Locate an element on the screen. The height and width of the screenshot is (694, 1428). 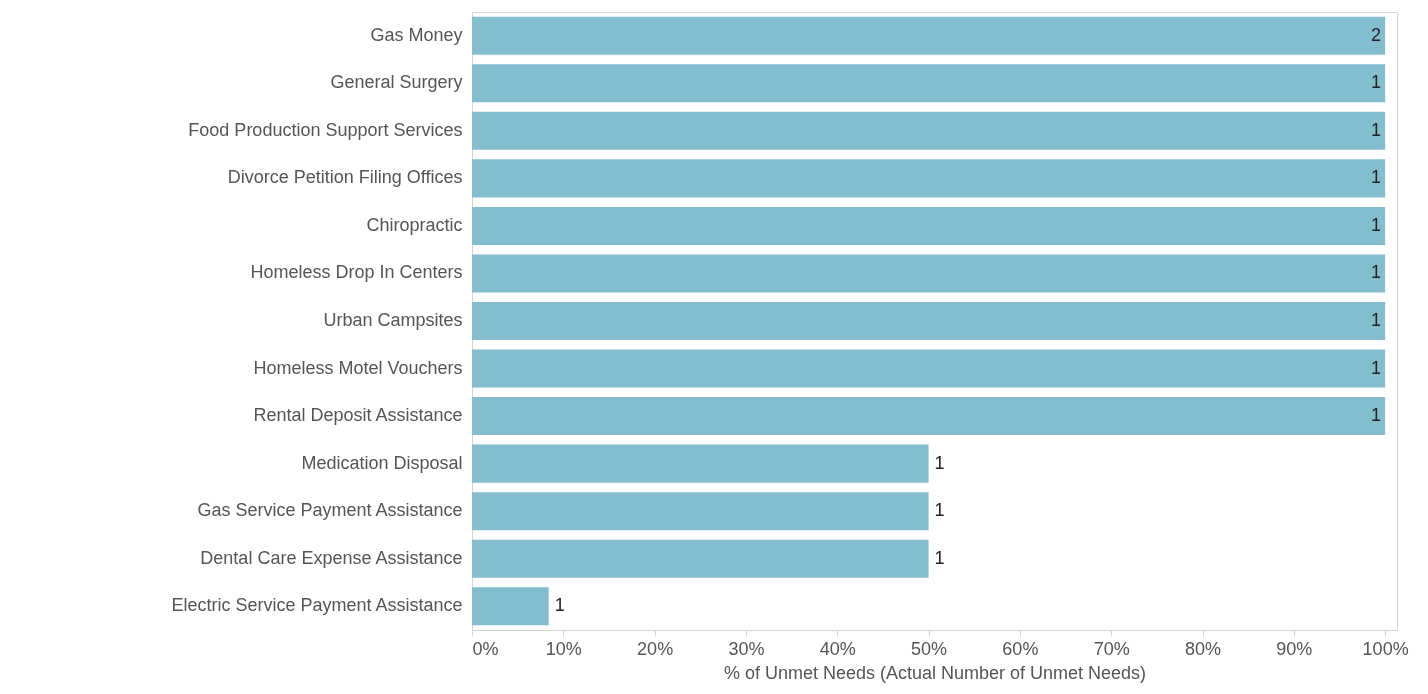
x-tick-label: 40% is located at coordinates (837, 648).